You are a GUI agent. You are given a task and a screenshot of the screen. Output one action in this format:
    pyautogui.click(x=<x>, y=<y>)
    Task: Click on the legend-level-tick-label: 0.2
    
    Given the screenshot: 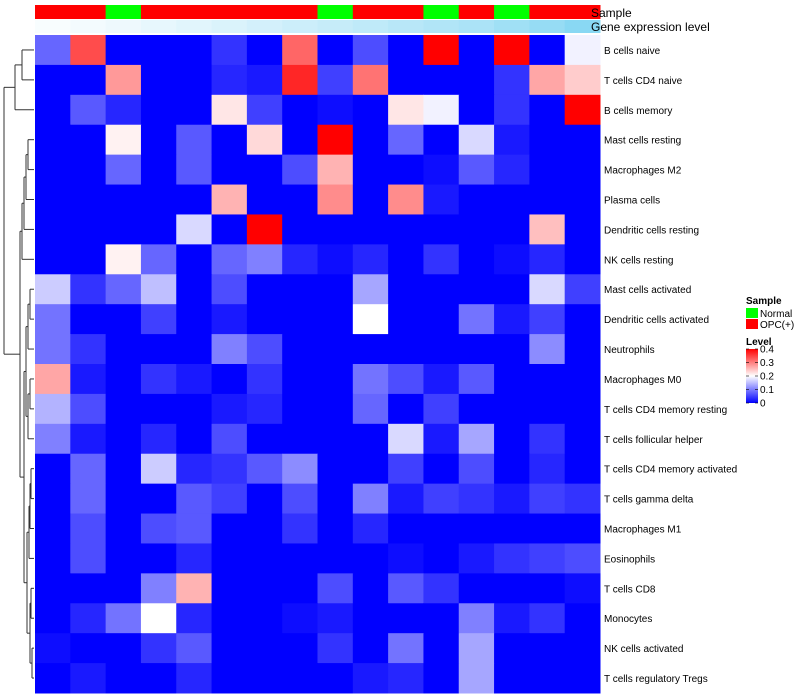 What is the action you would take?
    pyautogui.click(x=767, y=377)
    